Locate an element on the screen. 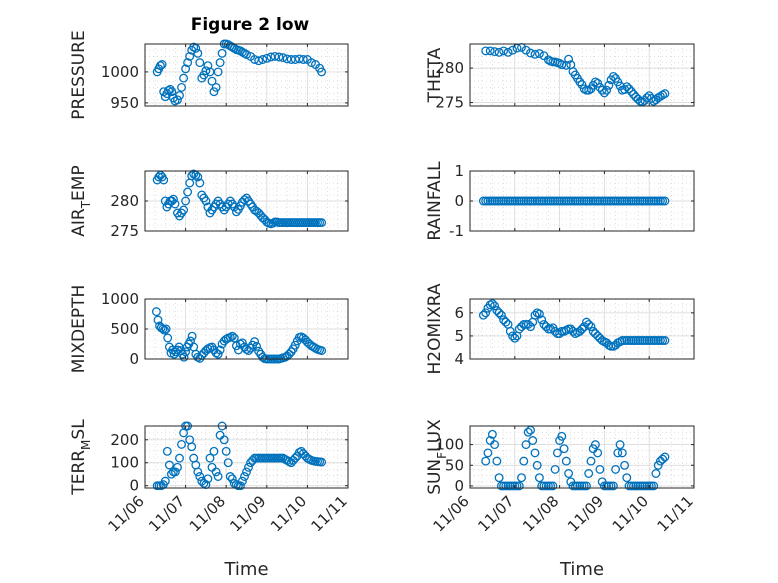 Image resolution: width=778 pixels, height=583 pixels. ytick-label: 50 is located at coordinates (454, 465).